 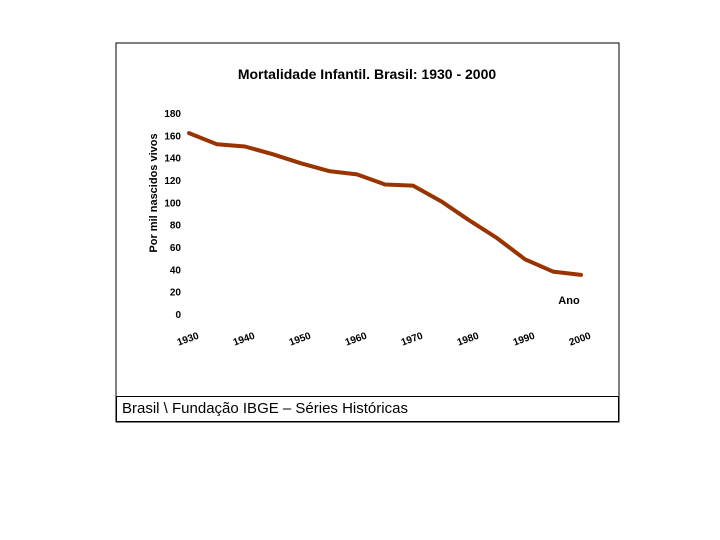 I want to click on y-tick-label: 20, so click(x=176, y=293).